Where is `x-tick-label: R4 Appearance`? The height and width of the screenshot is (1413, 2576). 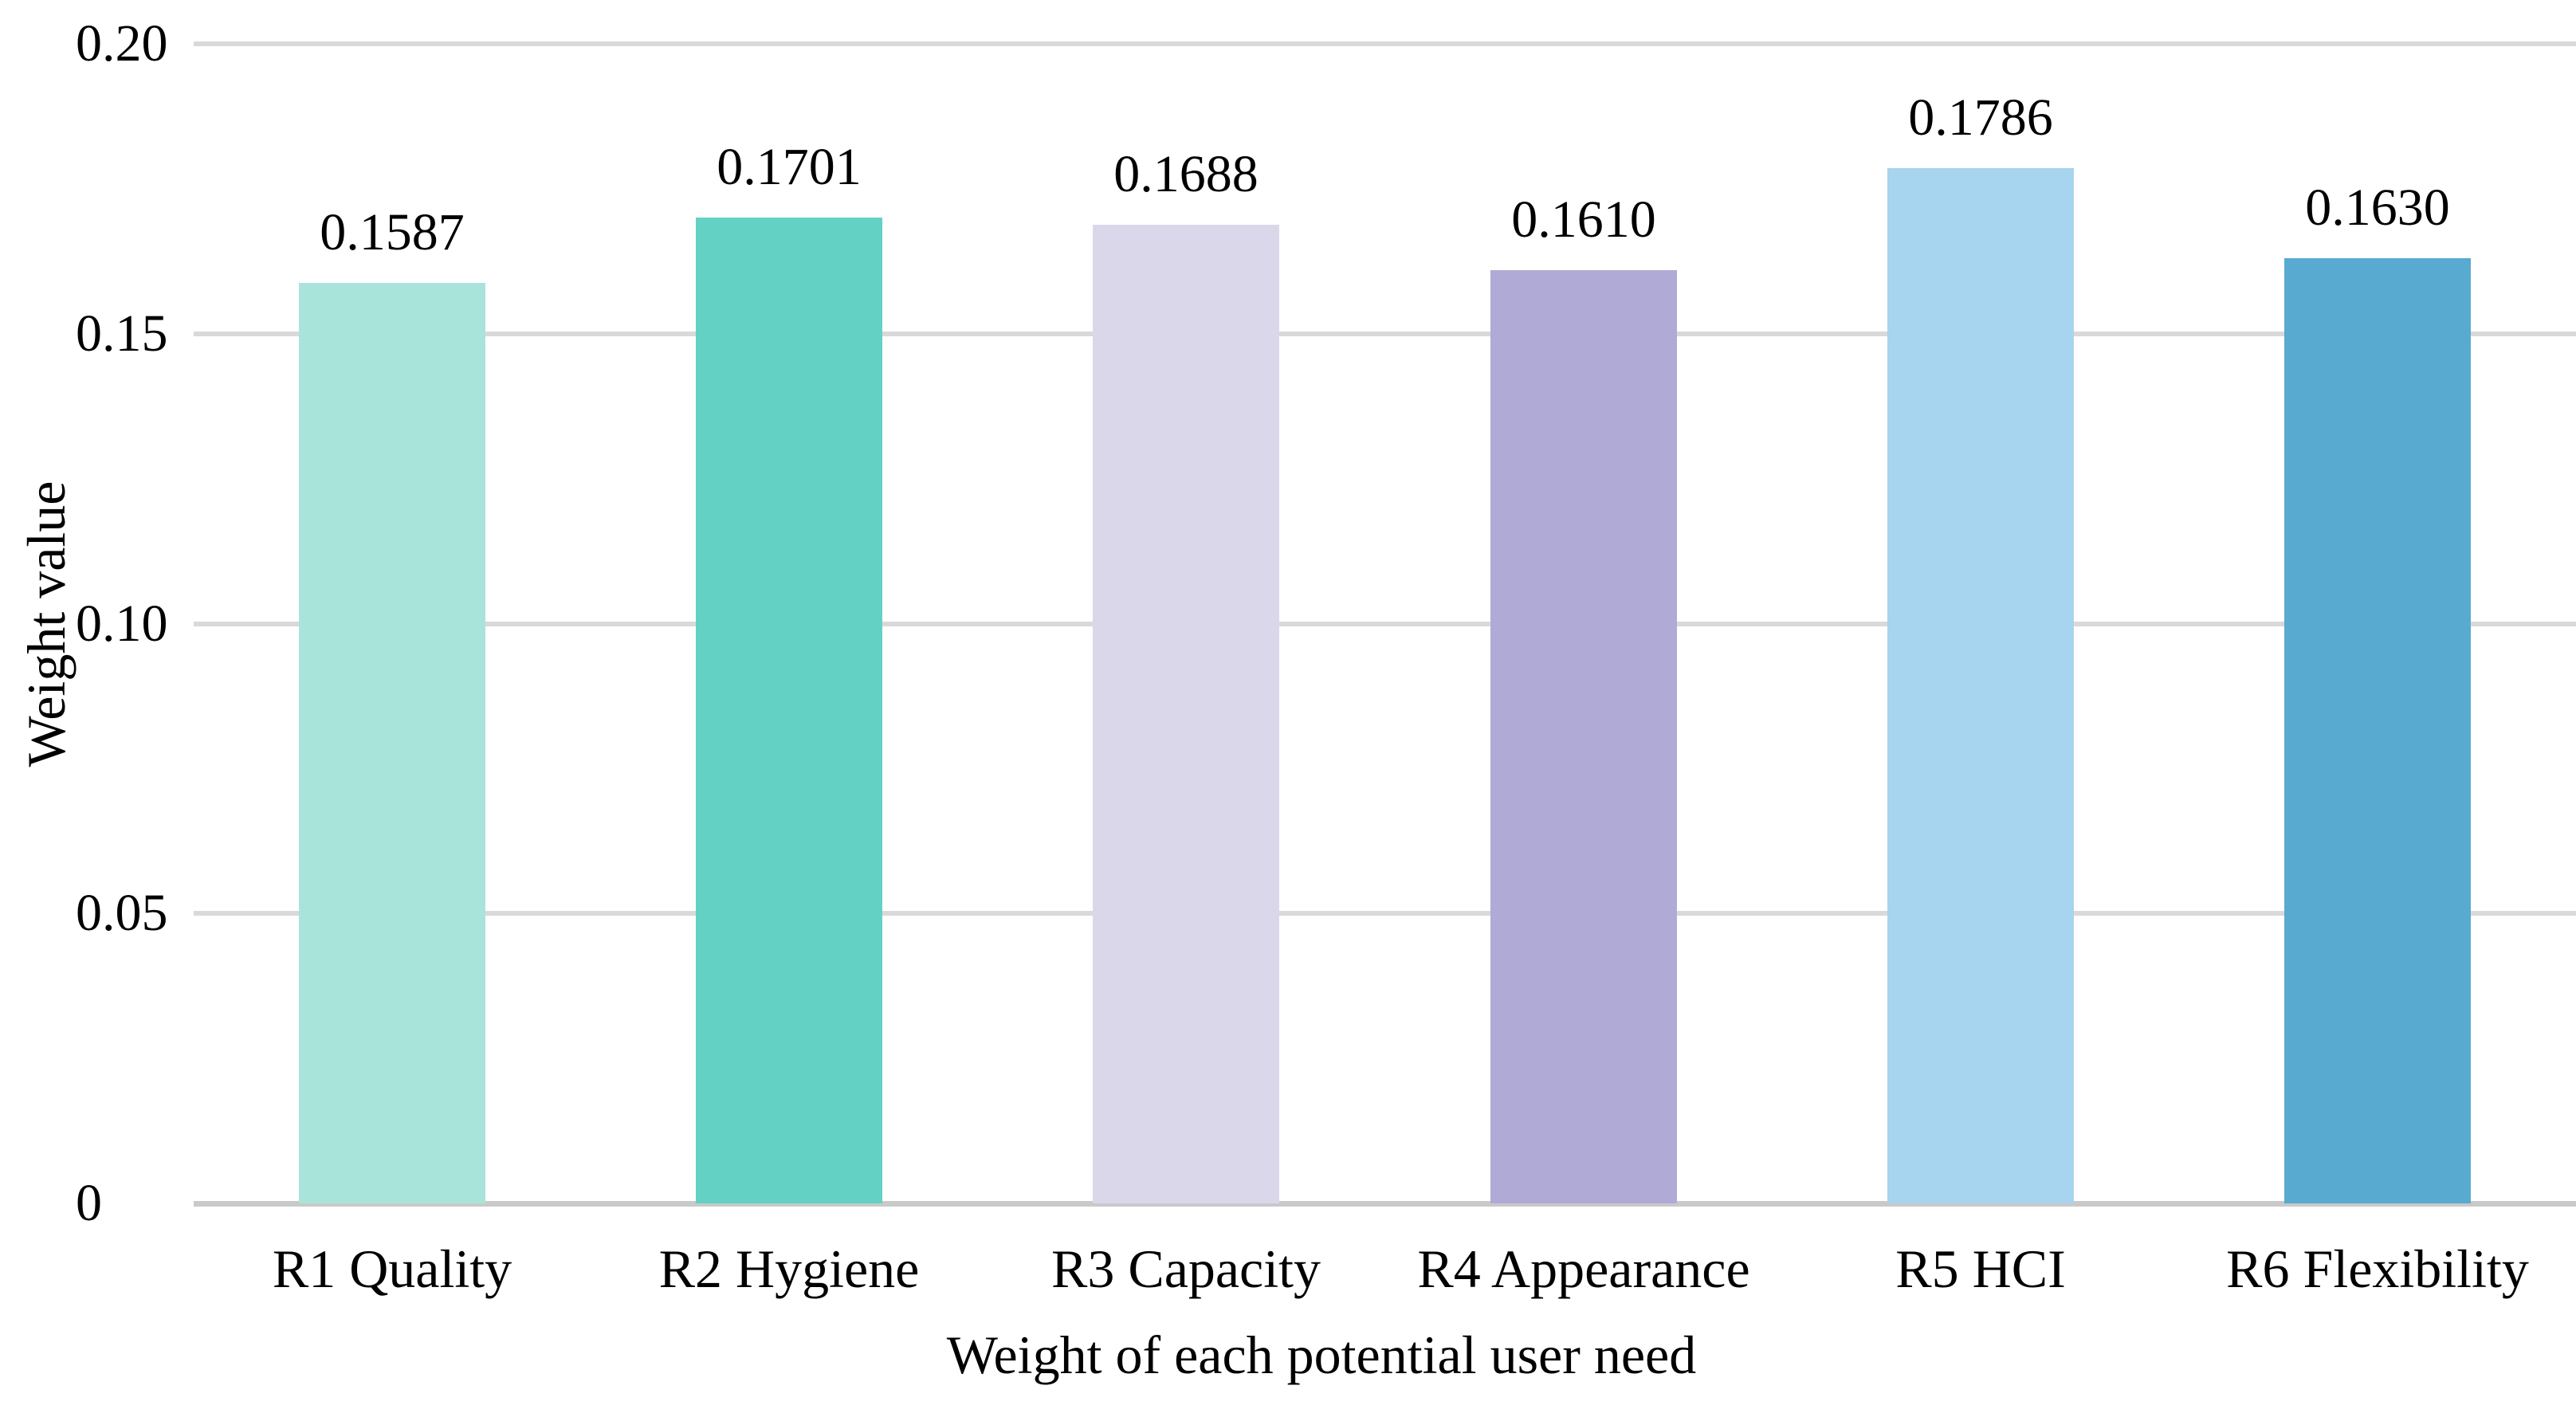 x-tick-label: R4 Appearance is located at coordinates (1583, 1268).